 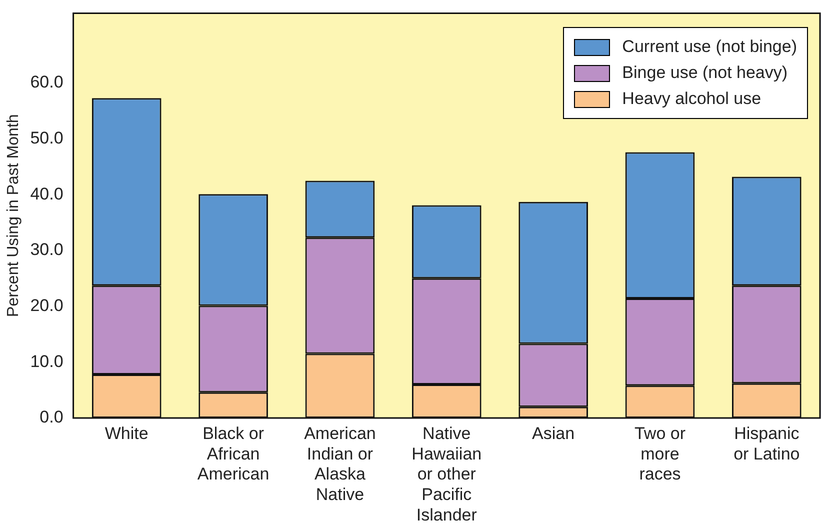 I want to click on x-tick-label: Black or African American, so click(x=233, y=454).